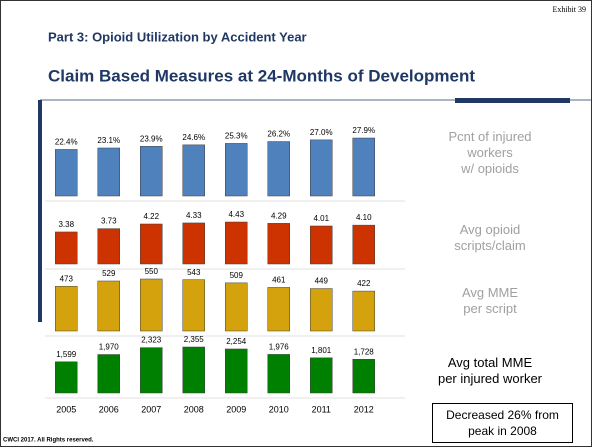  What do you see at coordinates (236, 136) in the screenshot?
I see `value-label: 25.3%` at bounding box center [236, 136].